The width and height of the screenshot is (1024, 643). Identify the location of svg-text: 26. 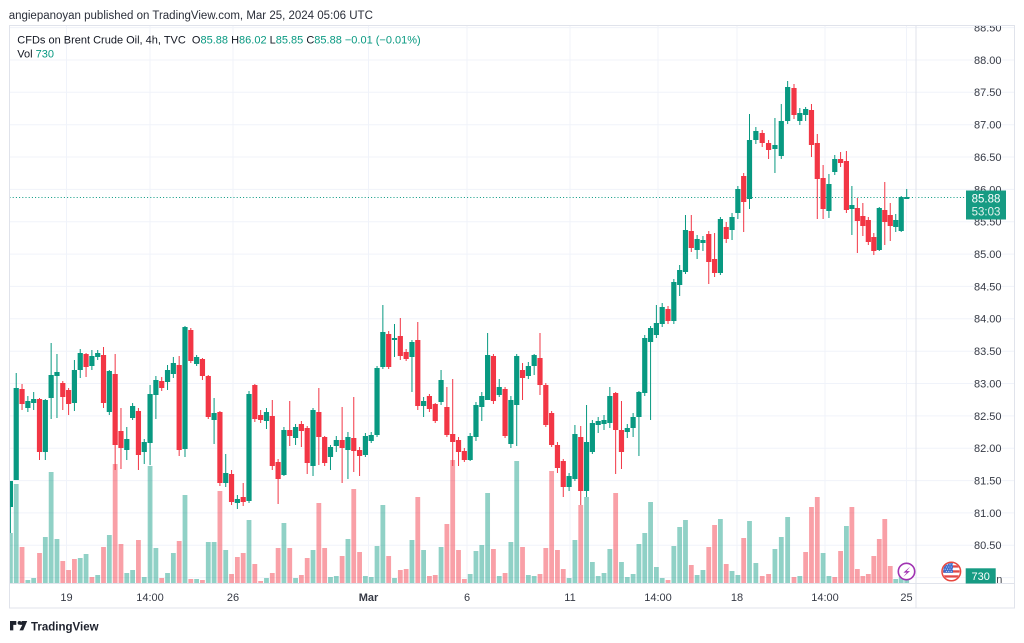
(233, 598).